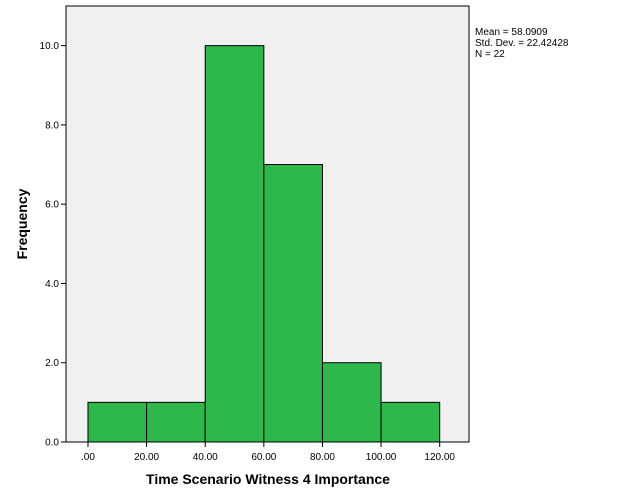 This screenshot has width=626, height=501. Describe the element at coordinates (22, 223) in the screenshot. I see `y-axis-title: Frequency` at that location.